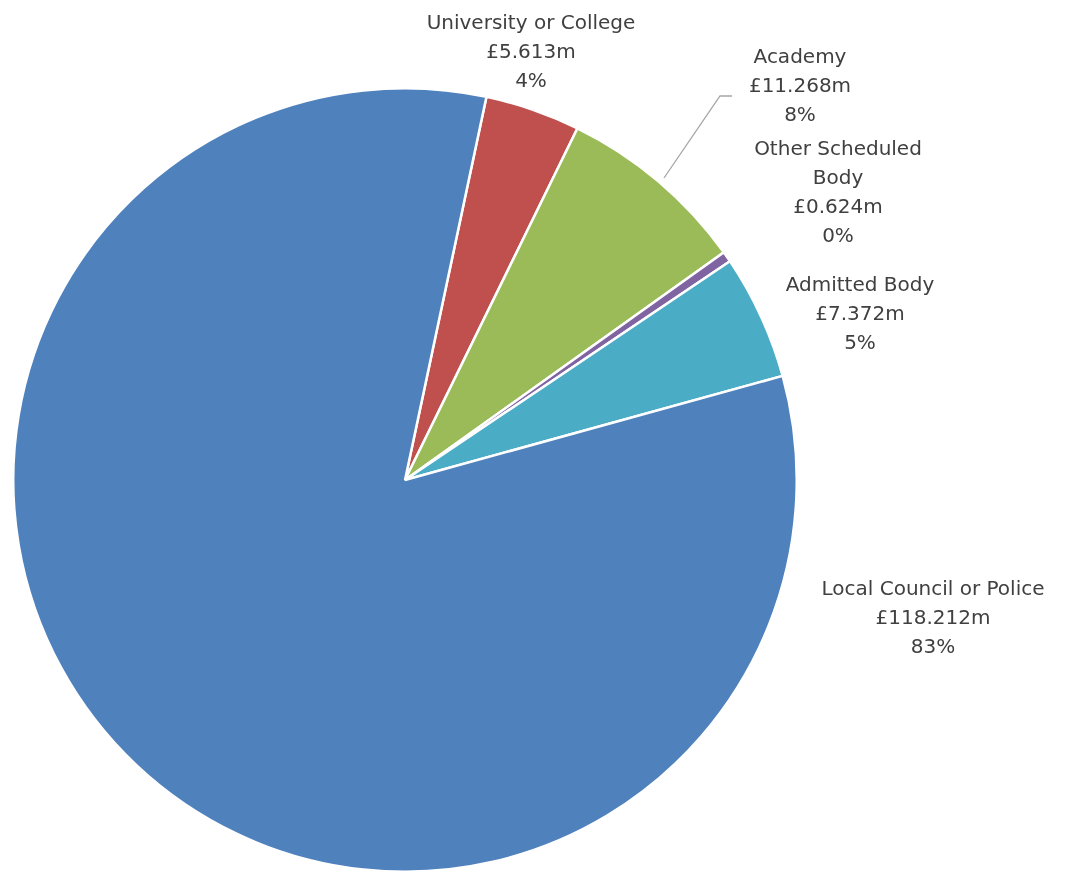 The height and width of the screenshot is (873, 1071). Describe the element at coordinates (838, 163) in the screenshot. I see `slice-label: Other Scheduled Body` at that location.